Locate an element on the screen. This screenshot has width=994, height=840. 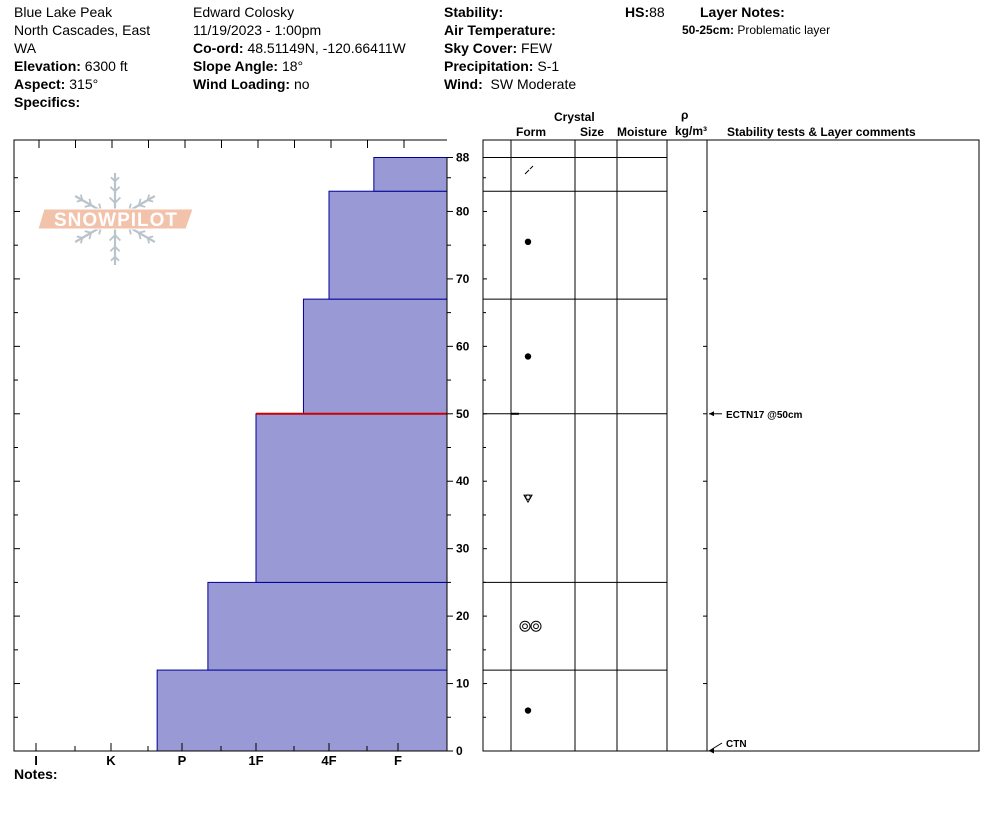
logo-text: SNOWPILOT is located at coordinates (116, 220).